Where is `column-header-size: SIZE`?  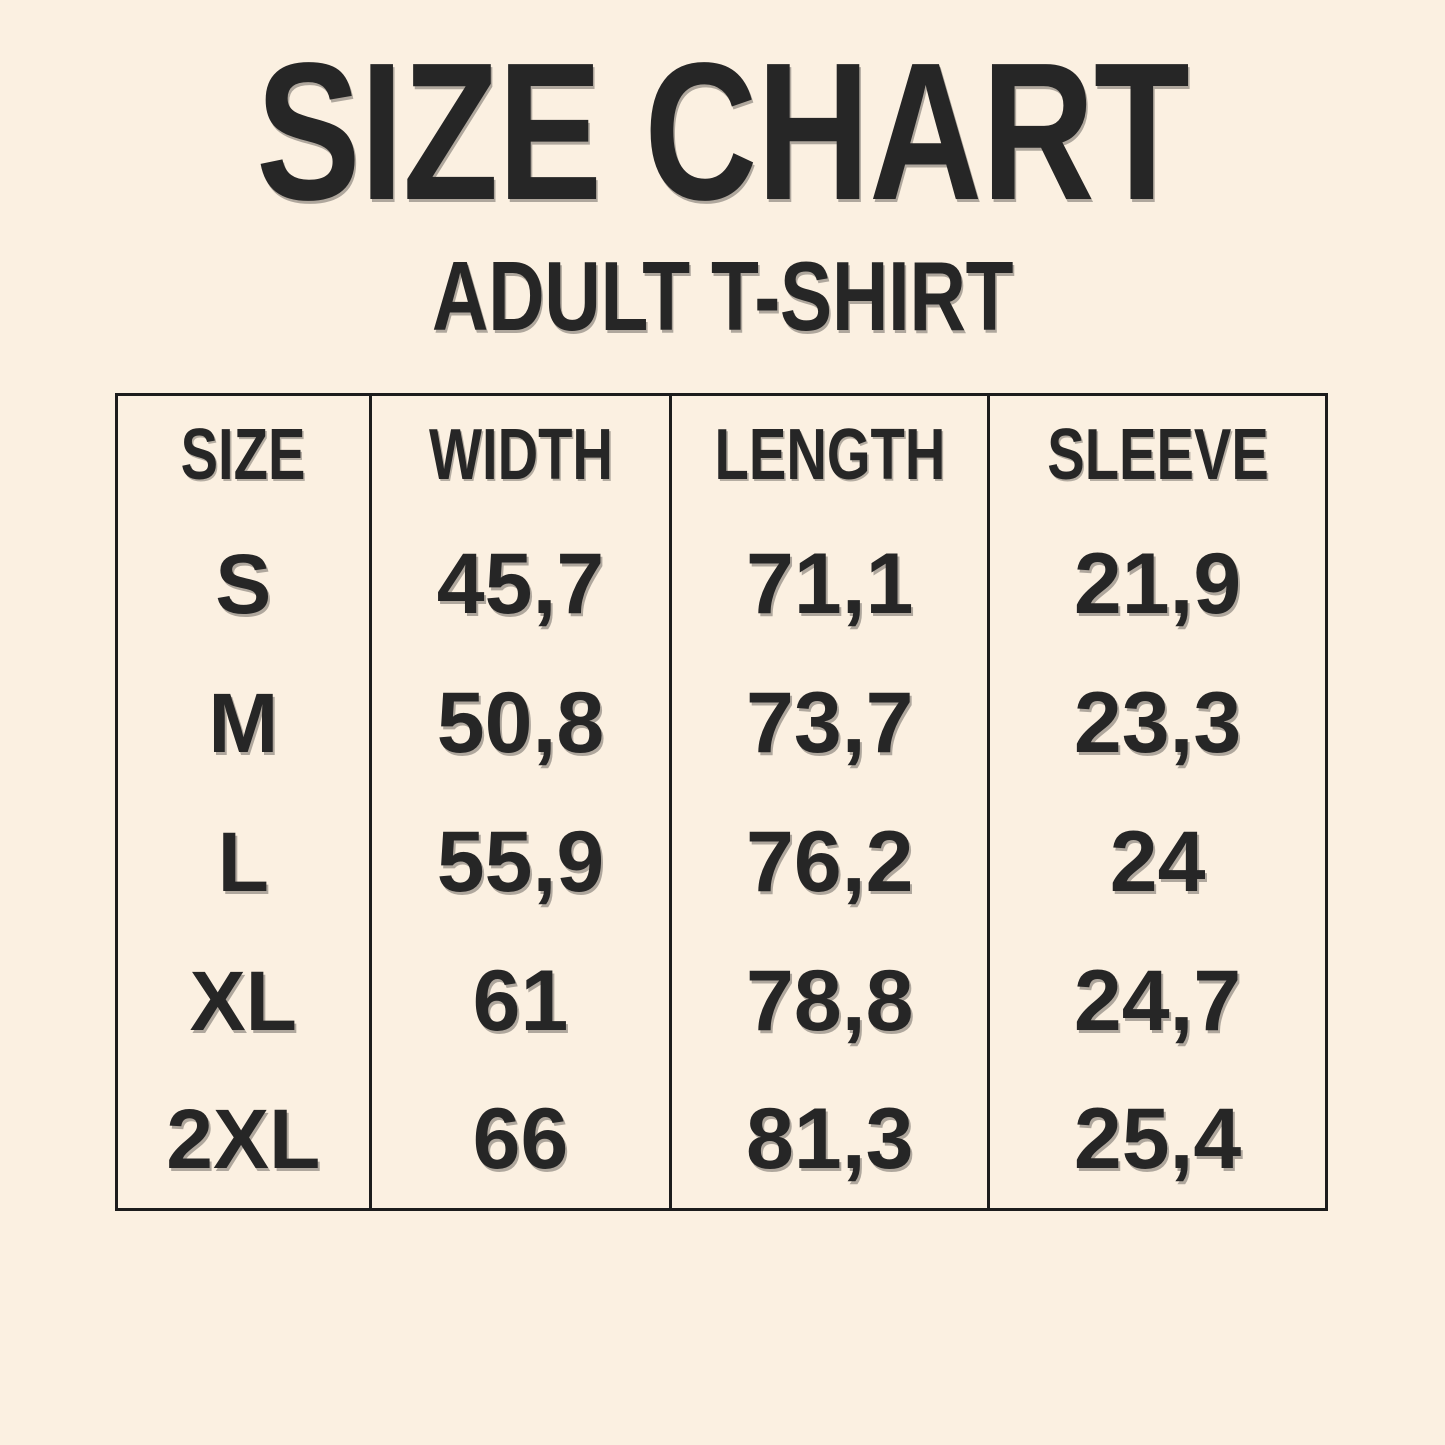
column-header-size: SIZE is located at coordinates (244, 454).